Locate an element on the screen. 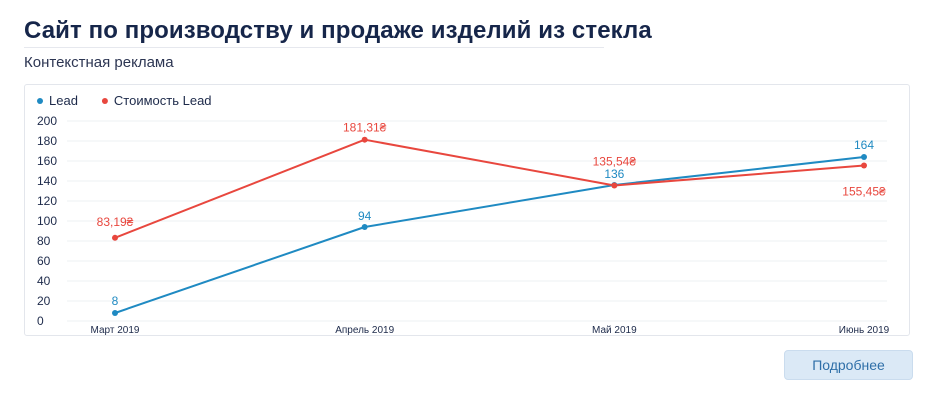 Image resolution: width=934 pixels, height=400 pixels. y-tick-label: 80 is located at coordinates (44, 241).